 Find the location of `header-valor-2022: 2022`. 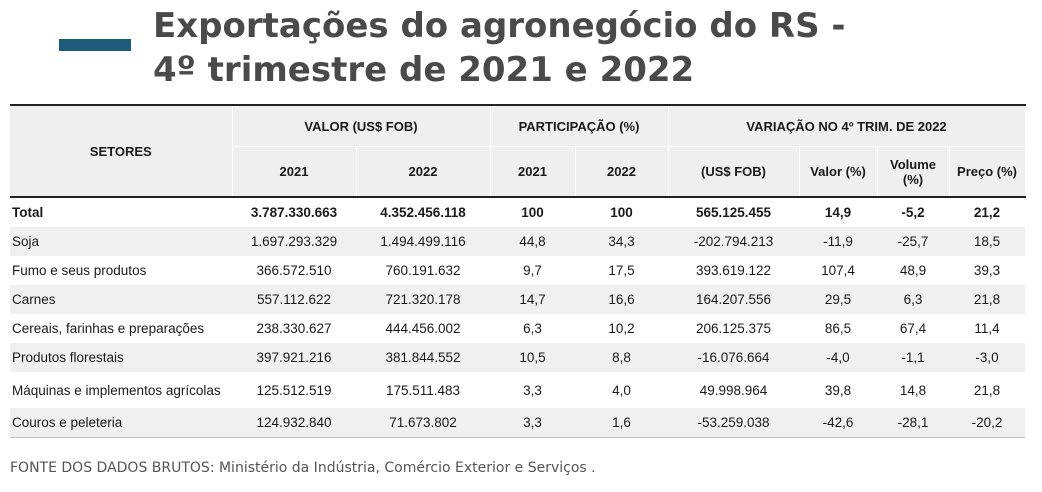

header-valor-2022: 2022 is located at coordinates (423, 172).